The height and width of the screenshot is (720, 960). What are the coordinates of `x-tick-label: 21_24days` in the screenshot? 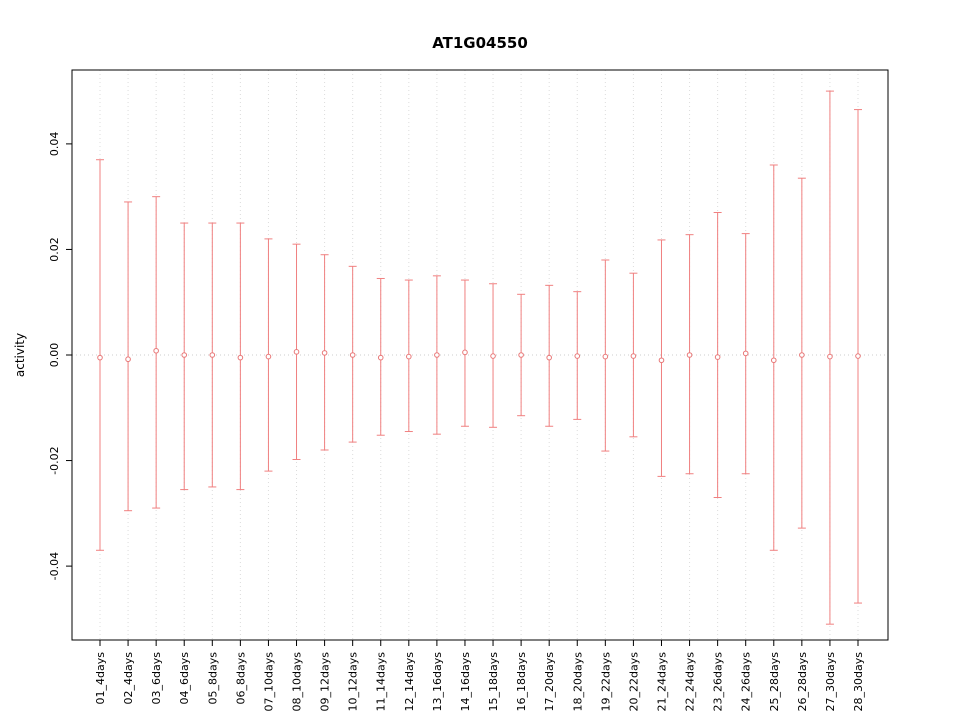 It's located at (661, 682).